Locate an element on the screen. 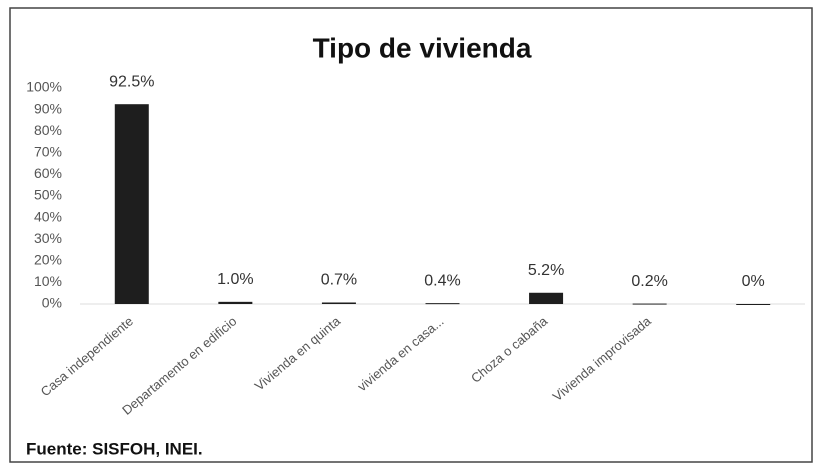 This screenshot has height=471, width=822. y-tick-label: 40% is located at coordinates (48, 216).